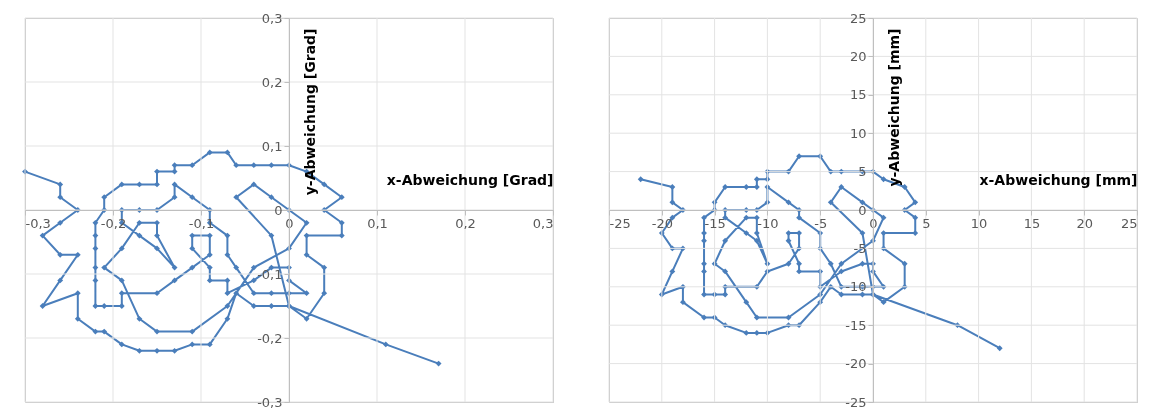  What do you see at coordinates (862, 172) in the screenshot?
I see `y-tick-label: 5` at bounding box center [862, 172].